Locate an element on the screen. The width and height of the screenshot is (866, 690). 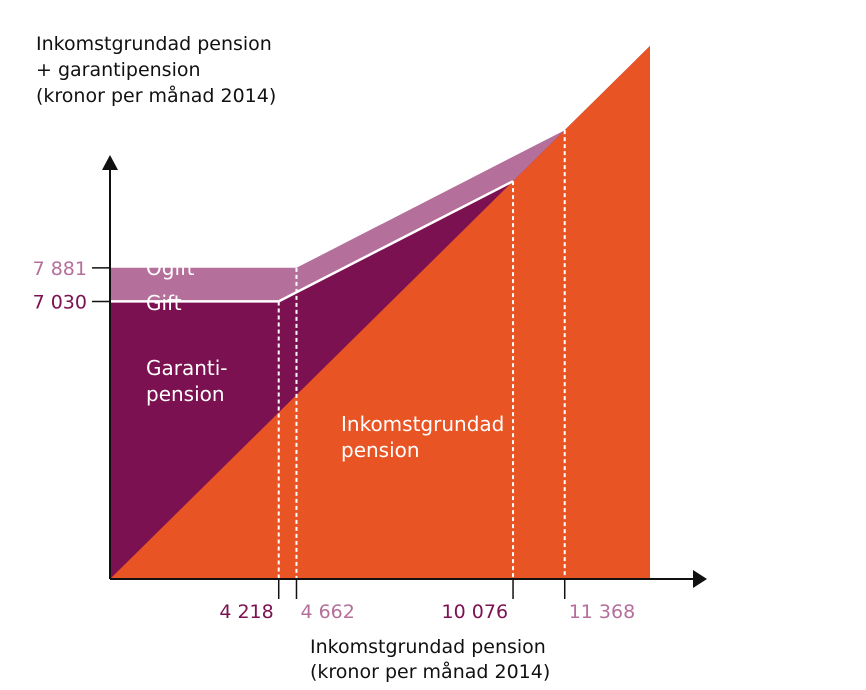
x-axis-arrow is located at coordinates (700, 579).